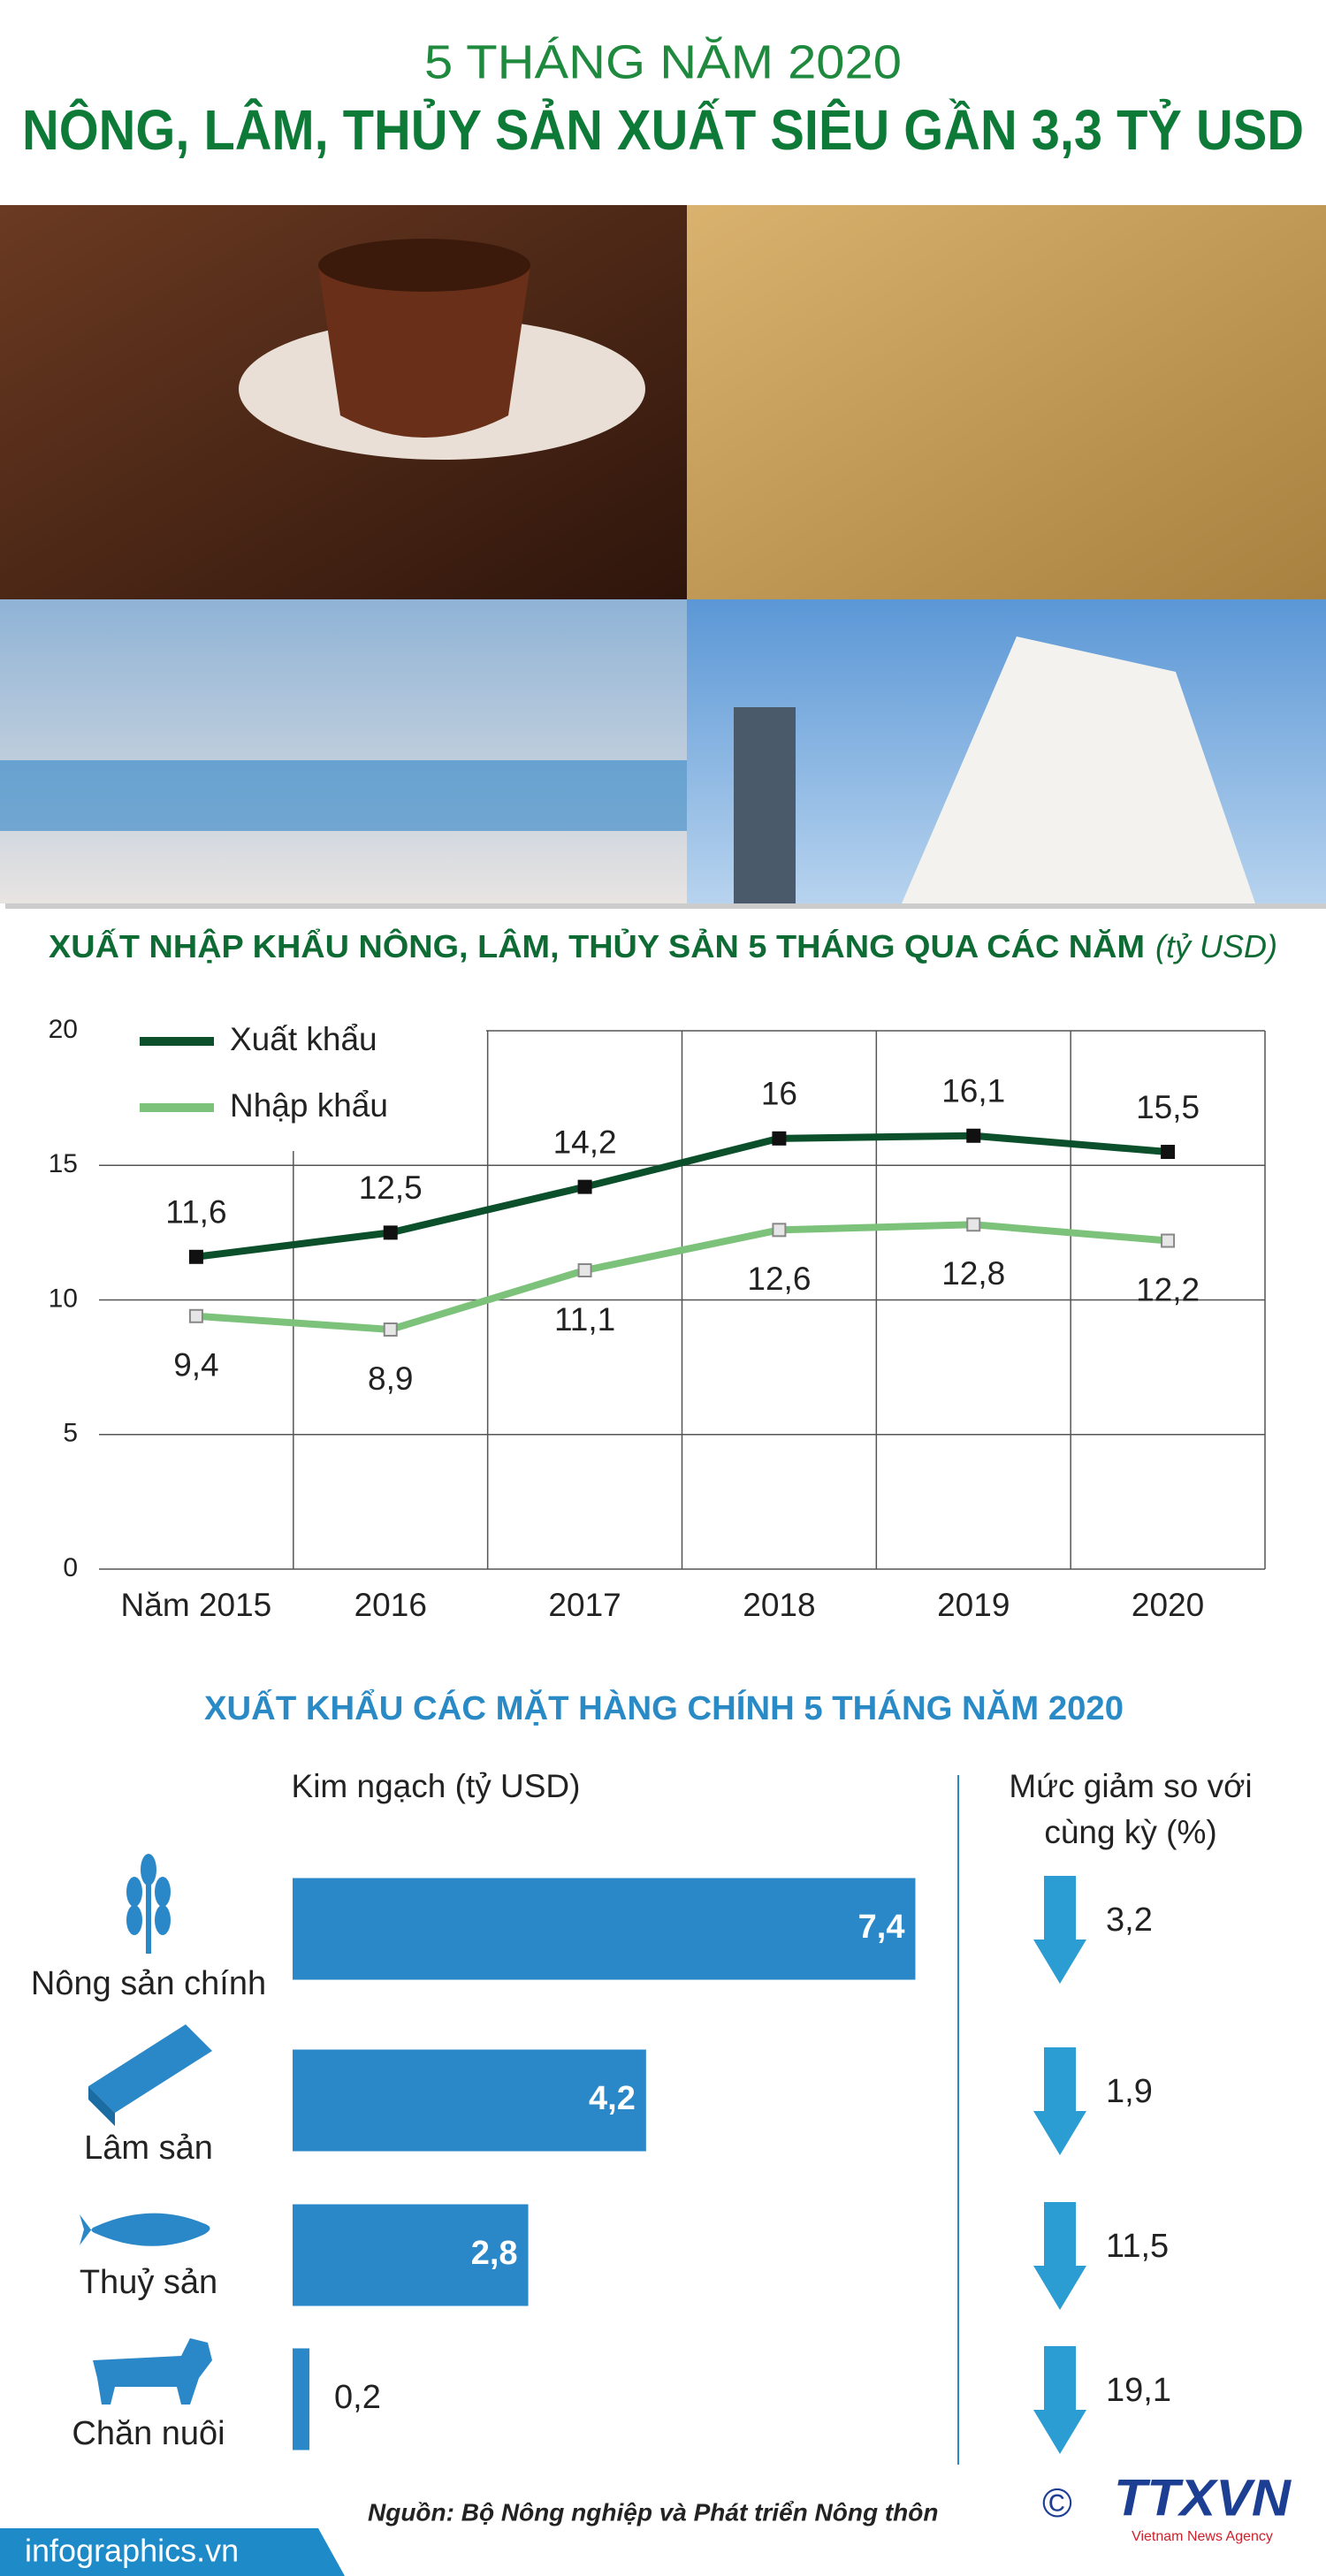 The width and height of the screenshot is (1326, 2576). I want to click on x-tick-label: 2020, so click(1168, 1605).